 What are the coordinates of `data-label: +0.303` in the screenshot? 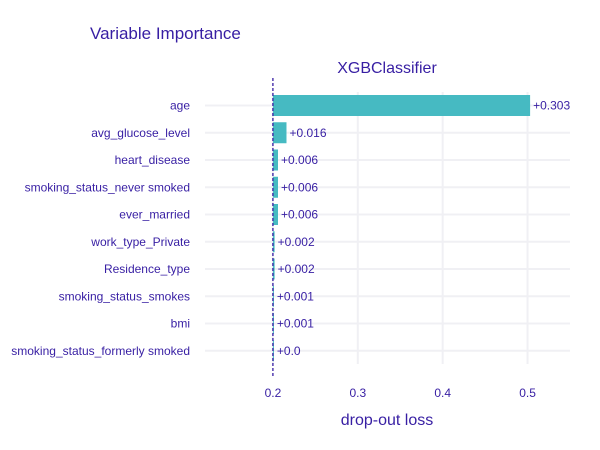 It's located at (551, 106).